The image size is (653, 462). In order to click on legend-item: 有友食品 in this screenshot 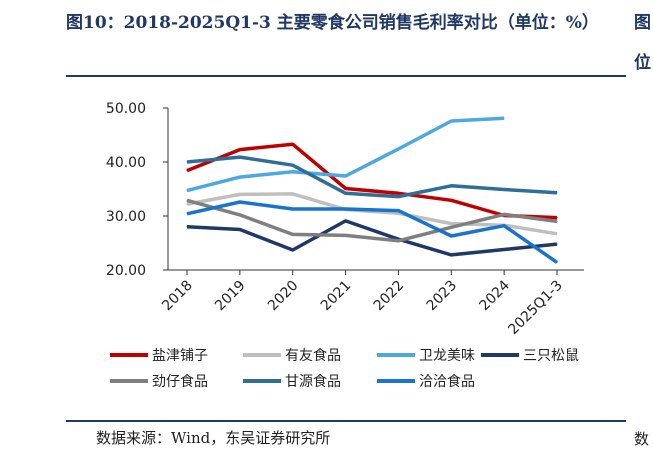, I will do `click(292, 355)`.